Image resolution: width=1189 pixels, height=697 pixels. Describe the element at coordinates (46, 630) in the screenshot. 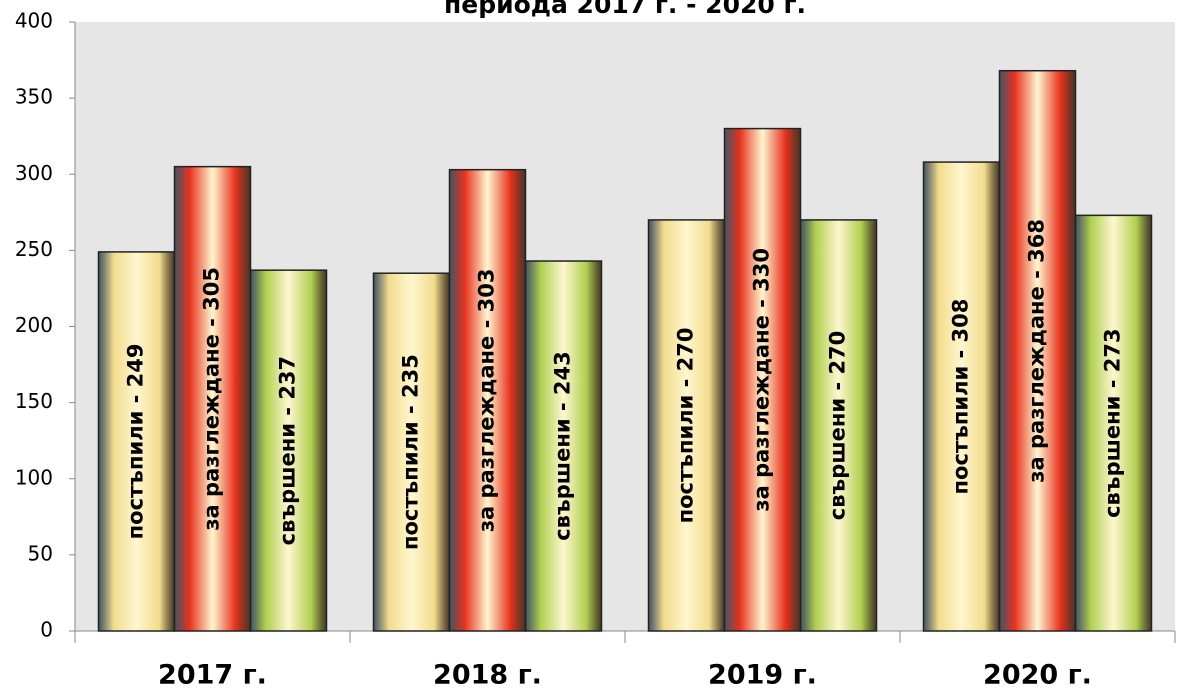

I see `y-tick-label: 0` at that location.